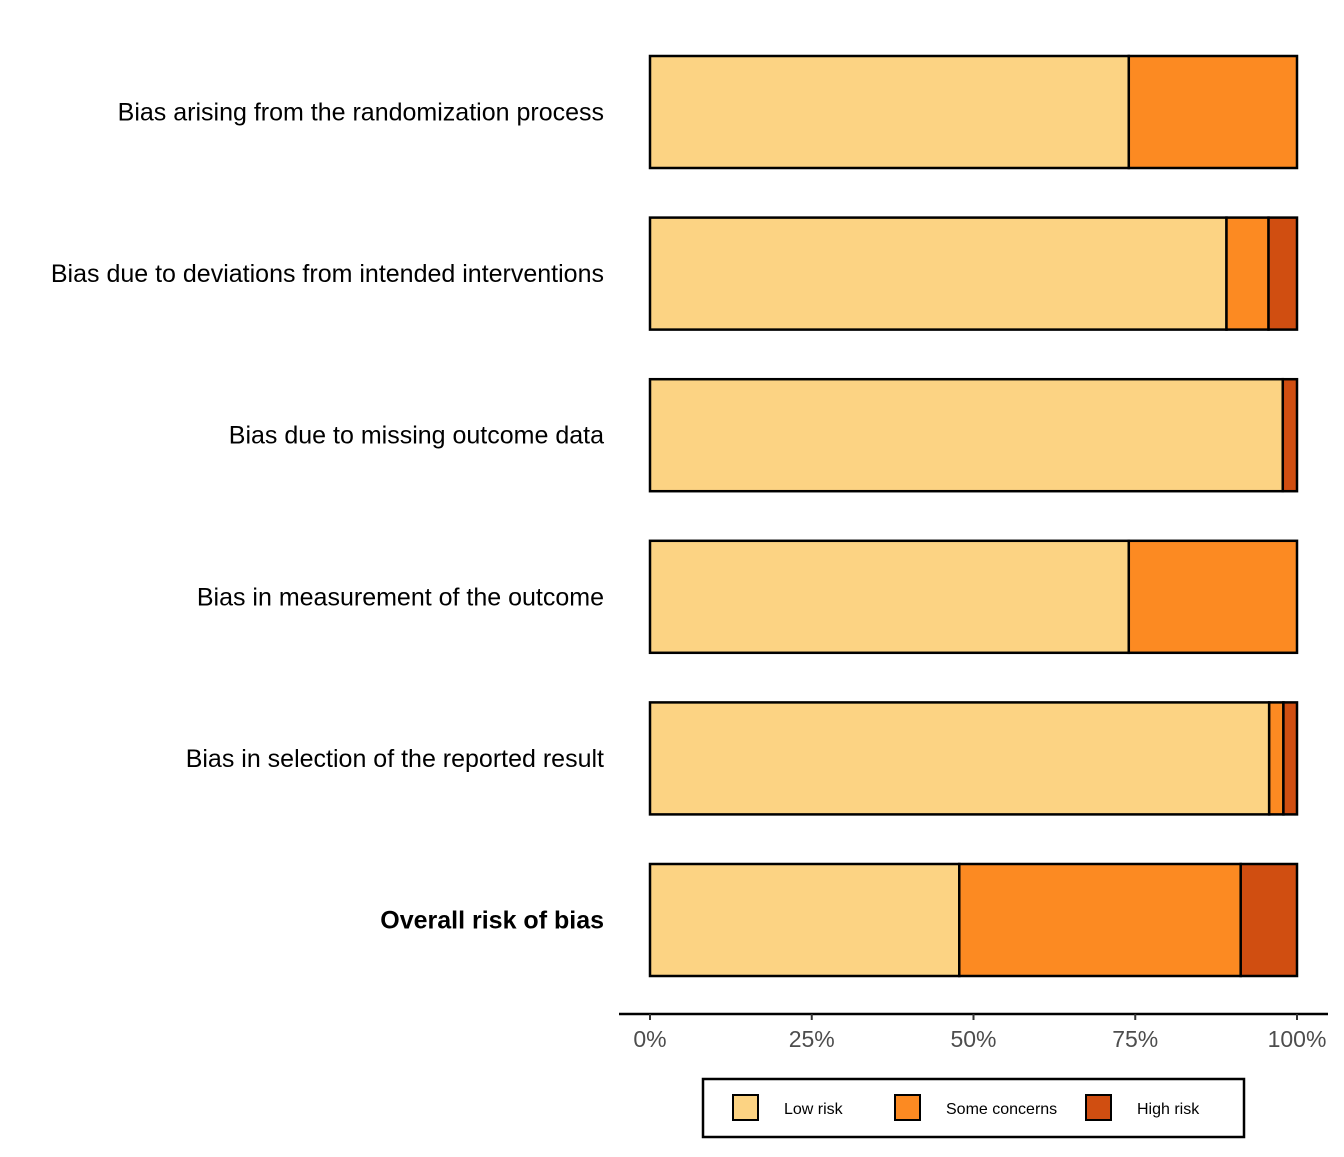  What do you see at coordinates (1297, 1039) in the screenshot?
I see `x-tick-label-5: 100%` at bounding box center [1297, 1039].